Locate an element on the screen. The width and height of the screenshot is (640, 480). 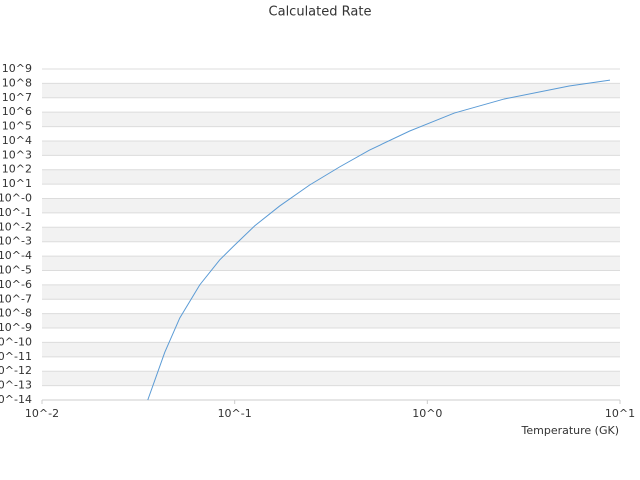
y-tick-label: 10^3 is located at coordinates (17, 154).